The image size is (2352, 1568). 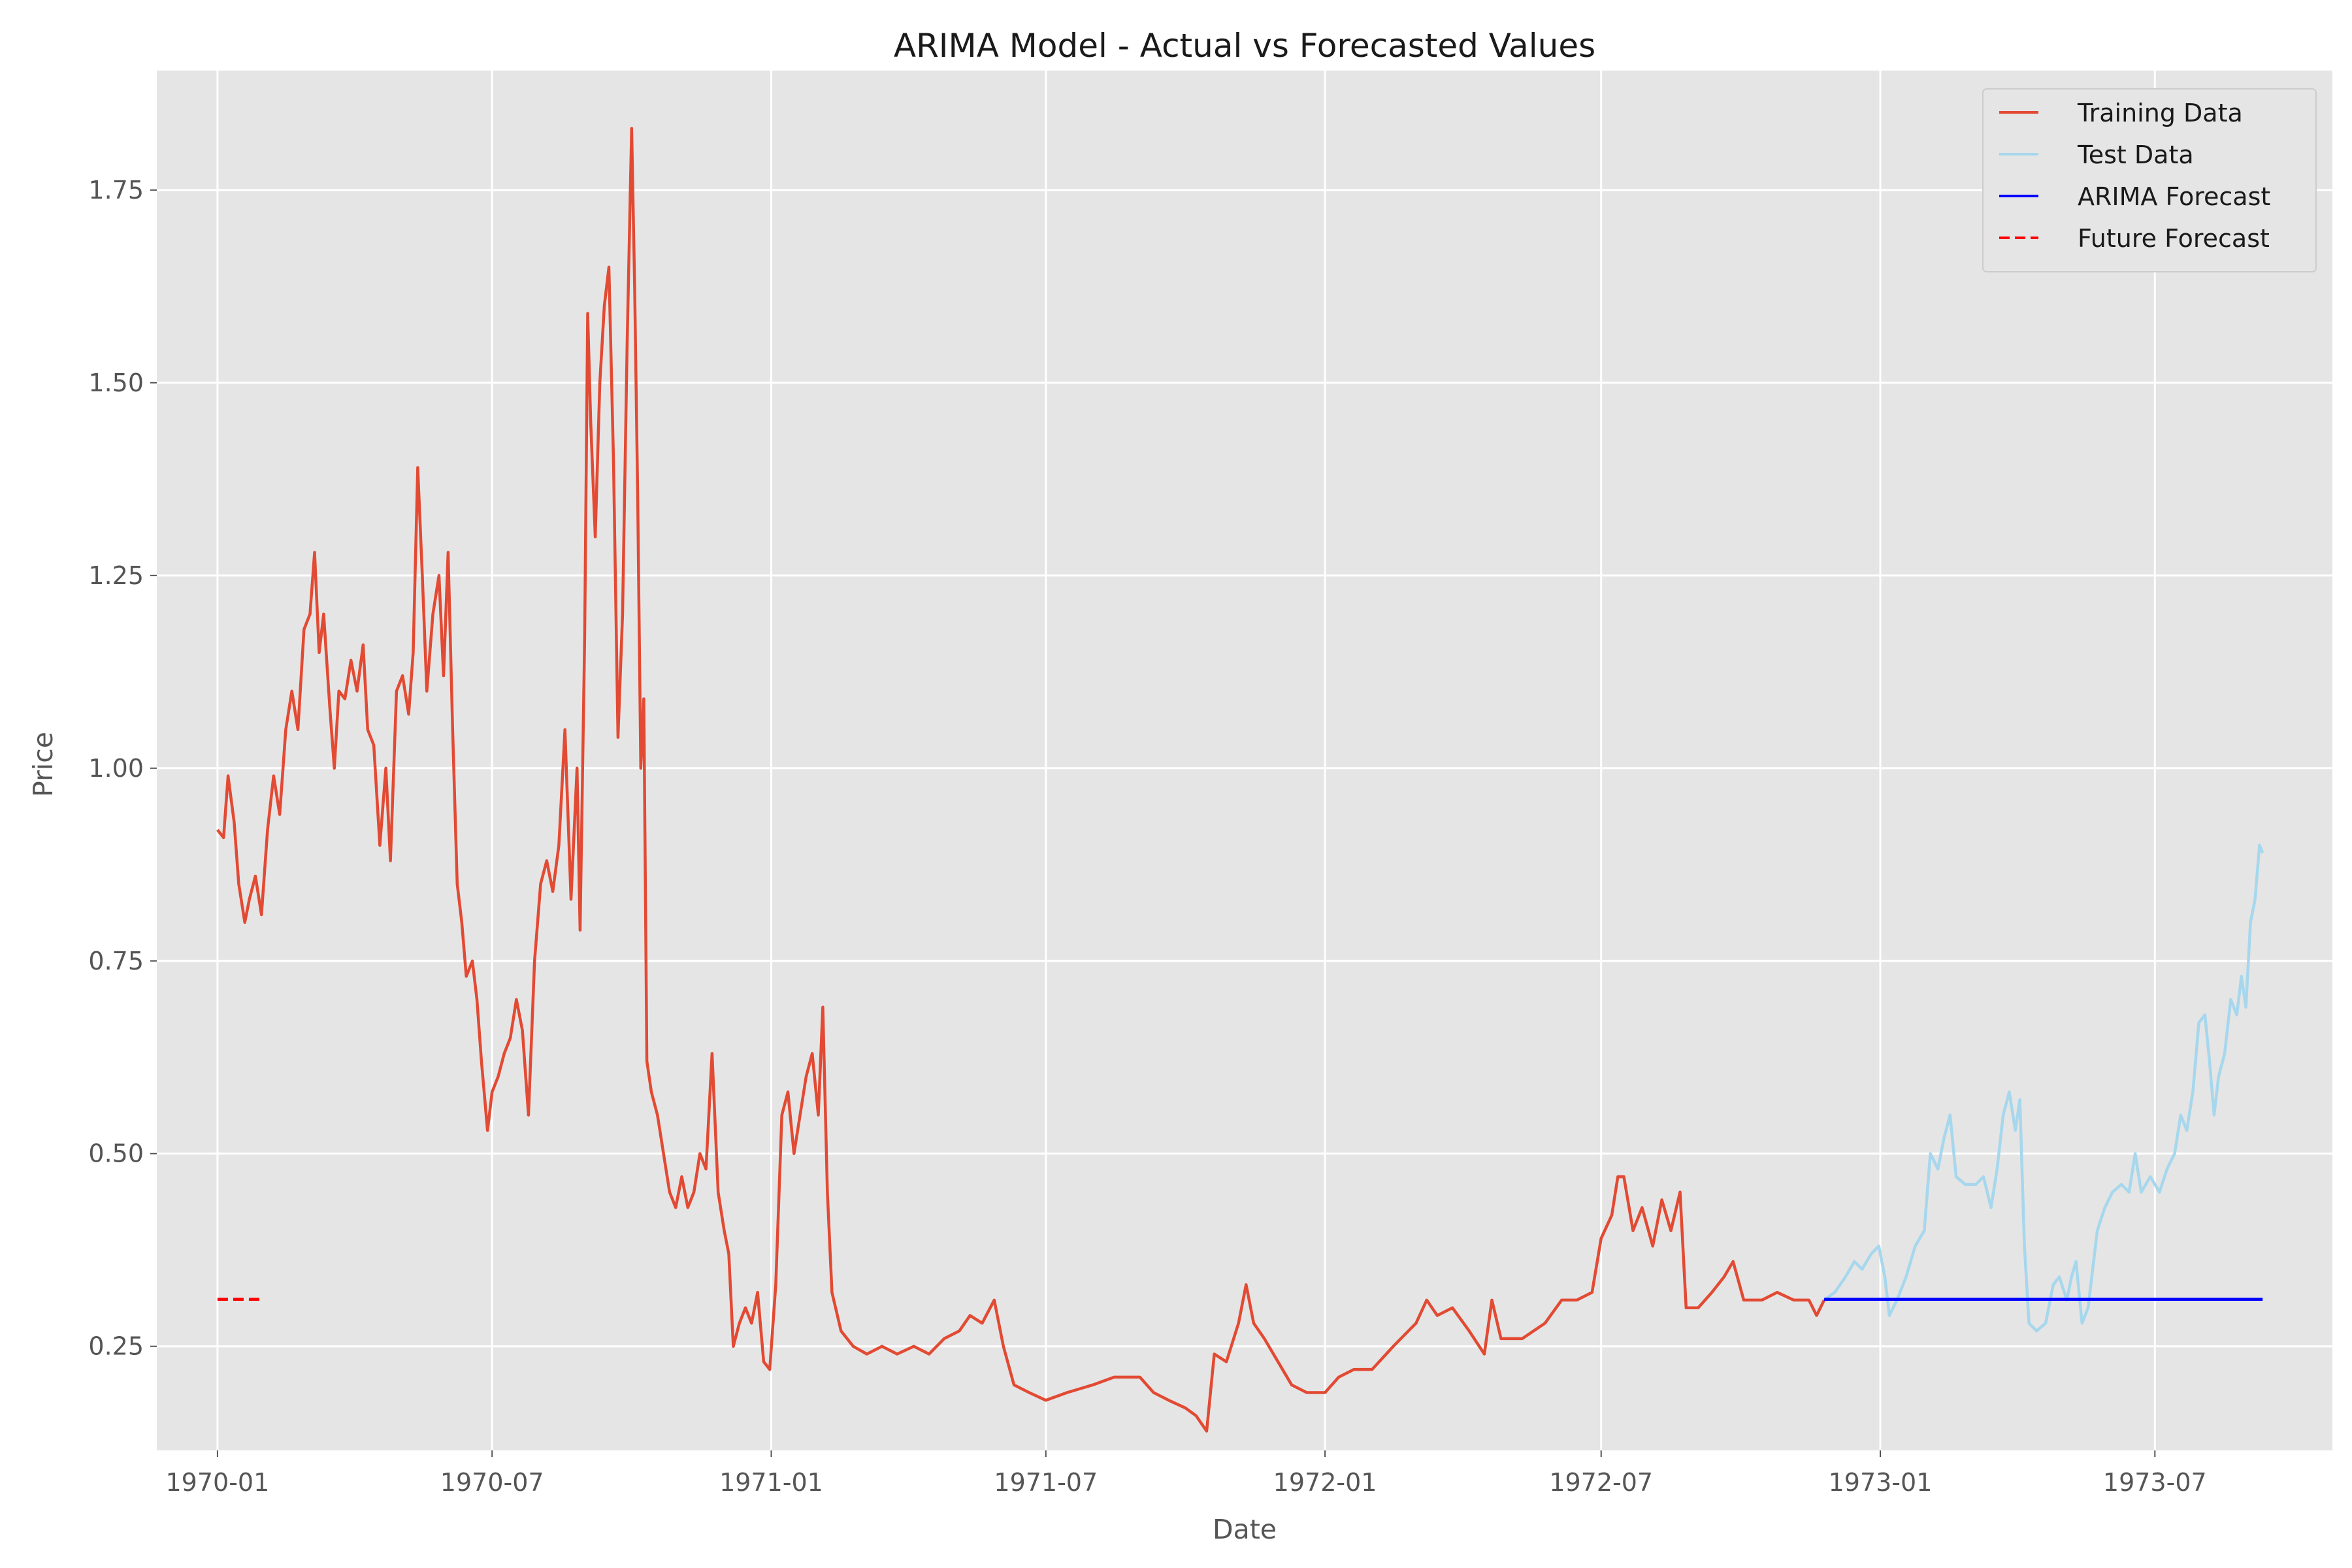 What do you see at coordinates (1601, 1482) in the screenshot?
I see `x-tick-label: 1972-07` at bounding box center [1601, 1482].